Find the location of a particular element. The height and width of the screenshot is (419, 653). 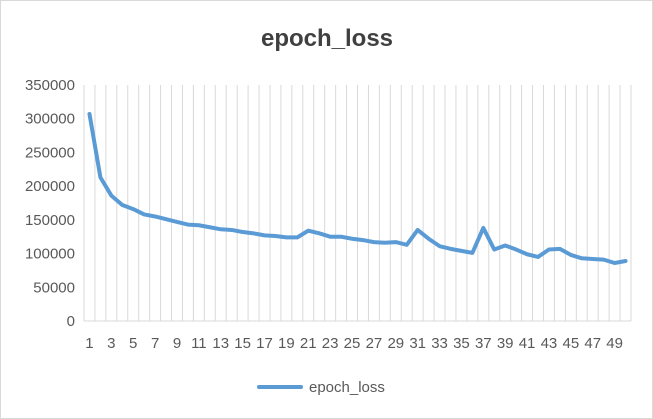

x-tick-label: 19 is located at coordinates (286, 343).